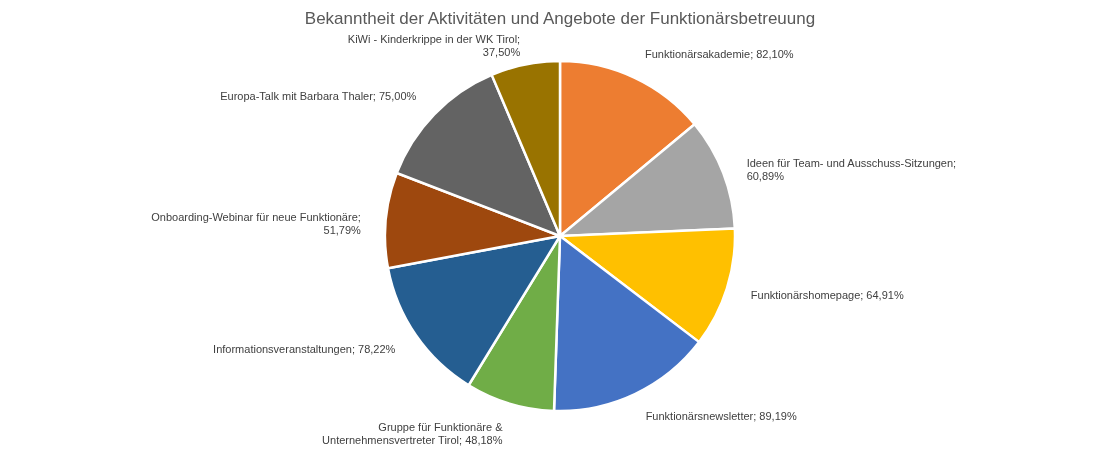 The width and height of the screenshot is (1120, 466). What do you see at coordinates (304, 348) in the screenshot?
I see `slice-label: Informationsveranstaltungen; 78,22%` at bounding box center [304, 348].